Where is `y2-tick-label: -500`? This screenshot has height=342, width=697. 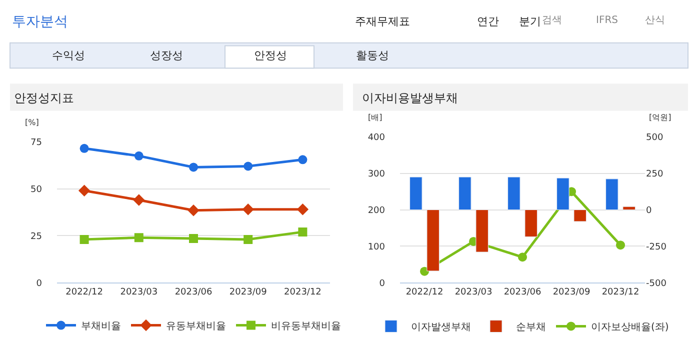 y2-tick-label: -500 is located at coordinates (656, 283).